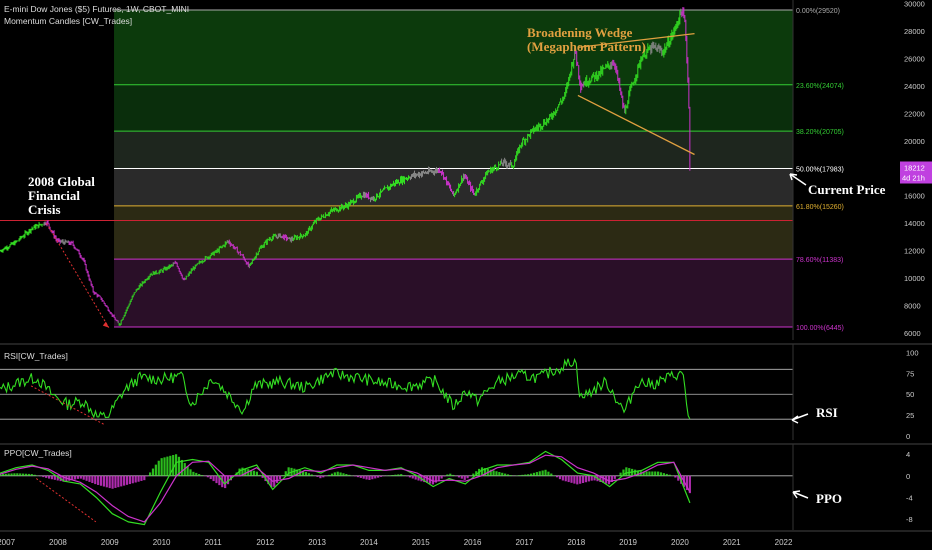 This screenshot has width=932, height=550. What do you see at coordinates (914, 223) in the screenshot?
I see `price-axis-tick: 14000` at bounding box center [914, 223].